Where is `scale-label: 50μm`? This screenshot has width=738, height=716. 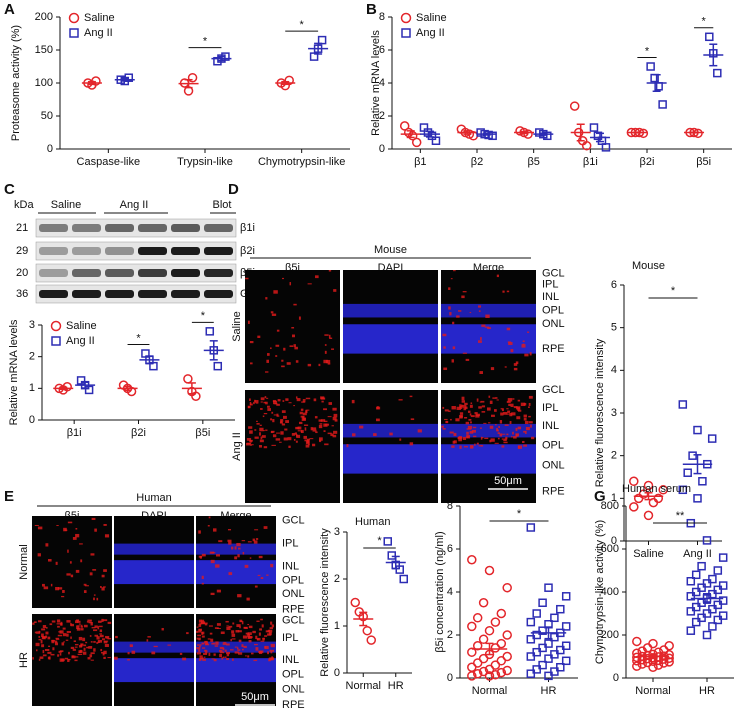
scale-label: 50μm is located at coordinates (508, 481).